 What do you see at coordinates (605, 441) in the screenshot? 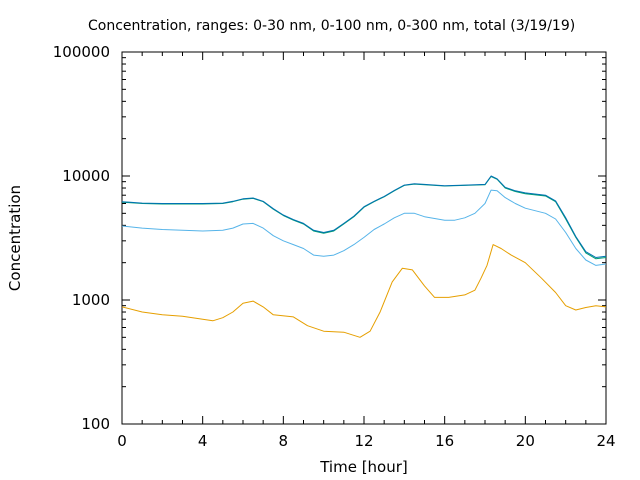
I see `x-tick-label: 24` at bounding box center [605, 441].